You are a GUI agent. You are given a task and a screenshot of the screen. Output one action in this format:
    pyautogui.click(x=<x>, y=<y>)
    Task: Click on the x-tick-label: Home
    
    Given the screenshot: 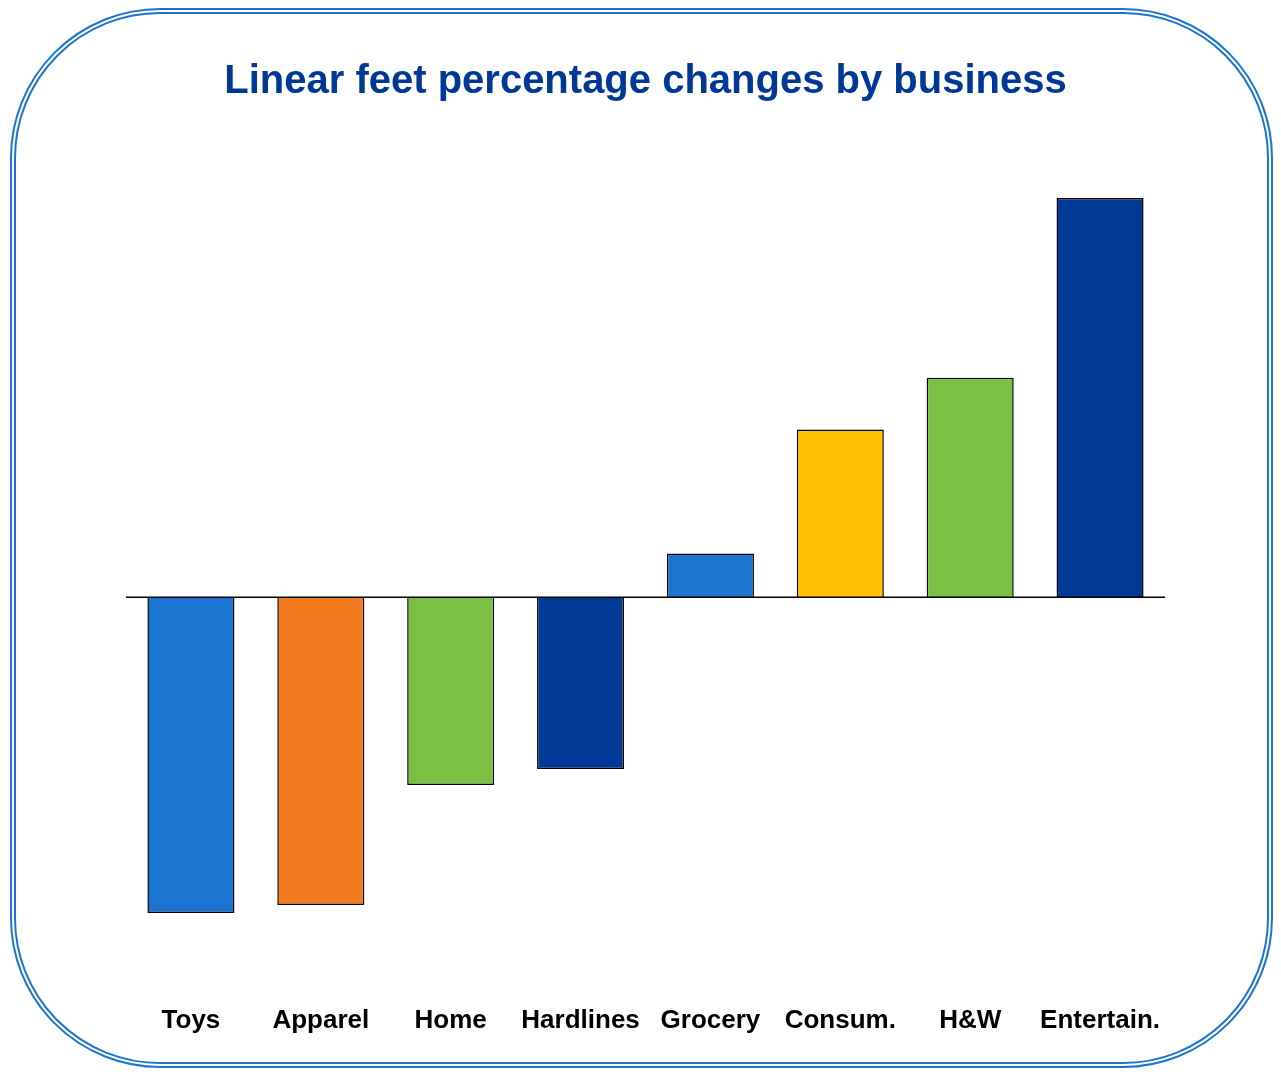 What is the action you would take?
    pyautogui.click(x=450, y=1018)
    